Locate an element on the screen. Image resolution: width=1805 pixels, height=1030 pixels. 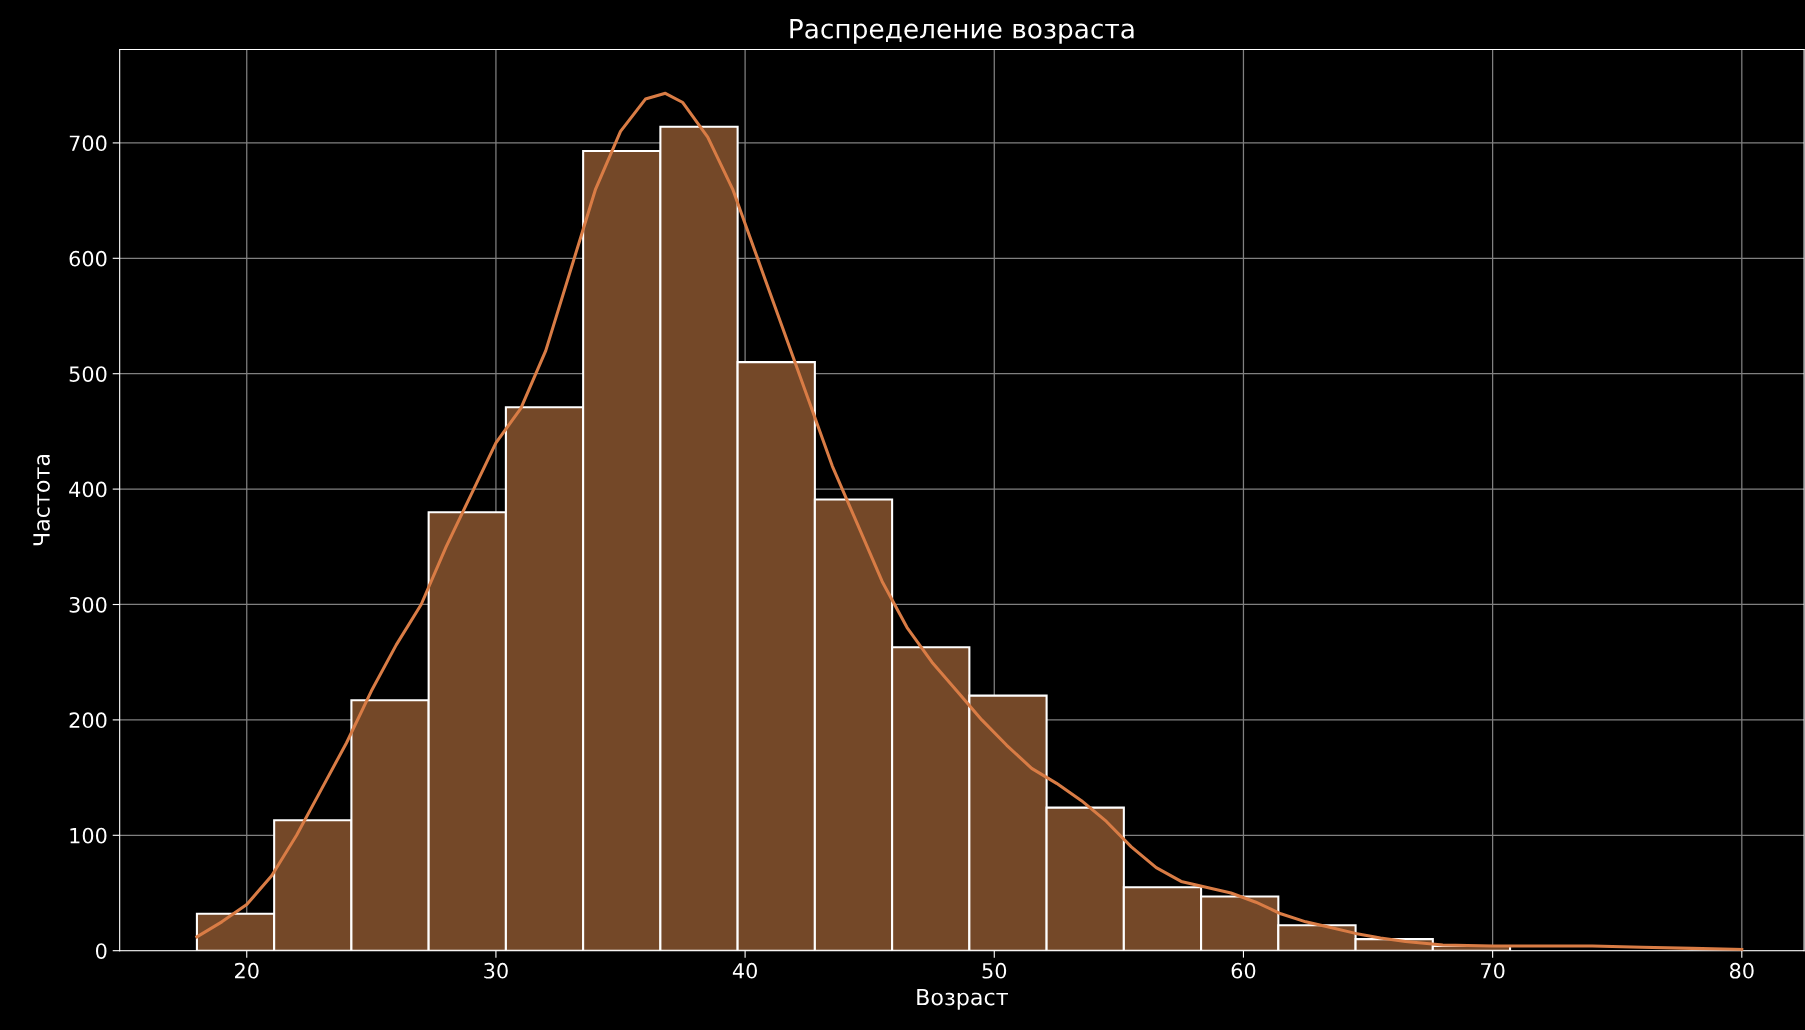
x-axis-title: Возраст is located at coordinates (962, 999).